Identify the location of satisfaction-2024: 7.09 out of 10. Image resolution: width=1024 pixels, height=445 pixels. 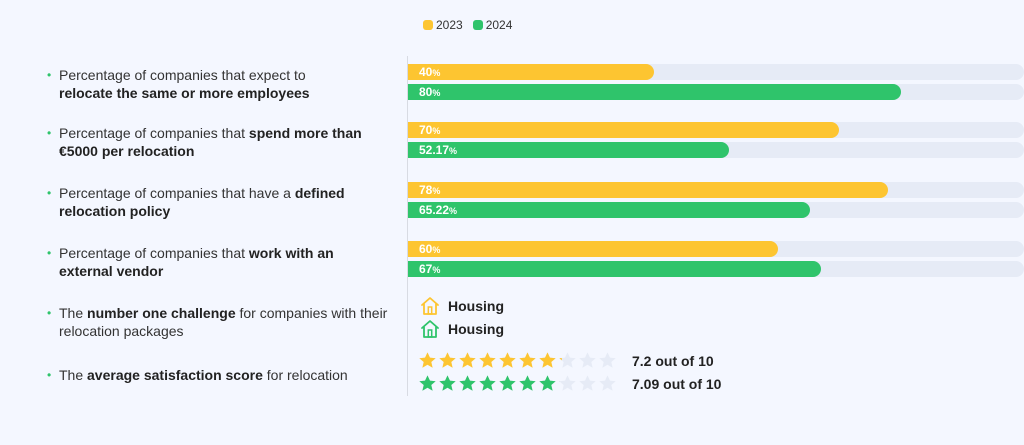
(569, 383).